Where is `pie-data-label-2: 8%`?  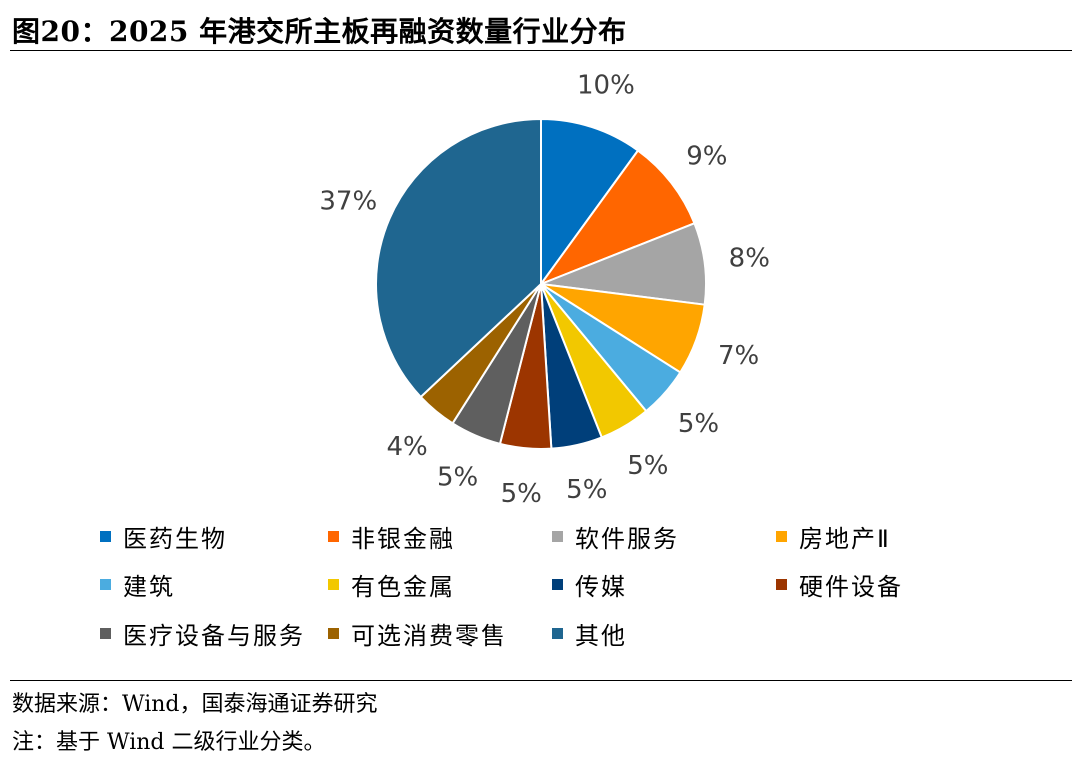
pie-data-label-2: 8% is located at coordinates (749, 259).